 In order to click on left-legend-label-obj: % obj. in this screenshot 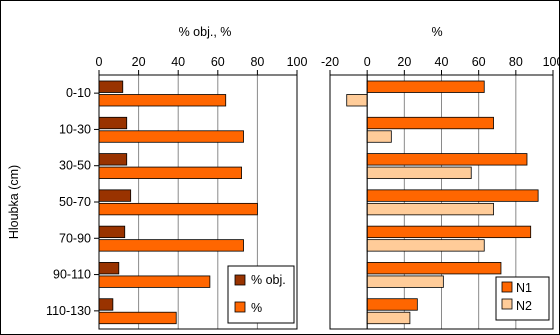, I will do `click(268, 280)`.